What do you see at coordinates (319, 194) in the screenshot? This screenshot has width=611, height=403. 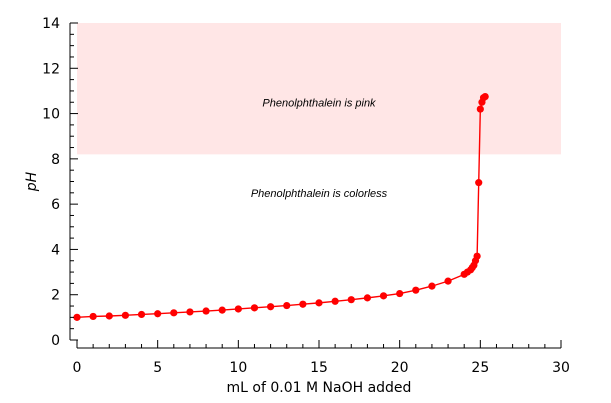 I see `annotation-colorless: Phenolphthalein is colorless` at bounding box center [319, 194].